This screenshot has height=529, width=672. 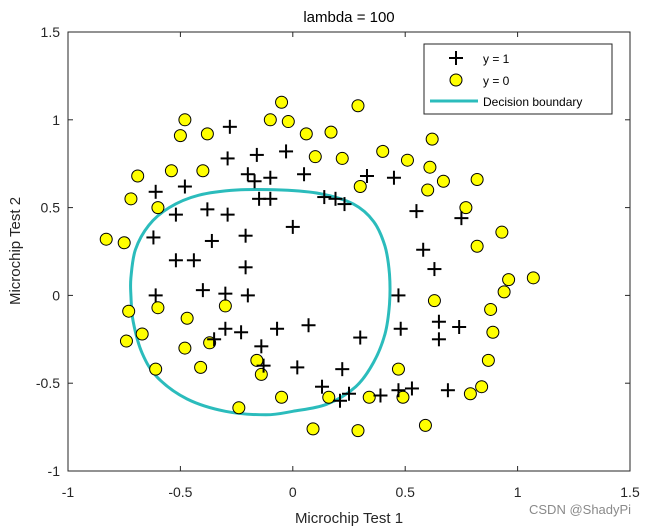 I want to click on y-tick-label: 1.5, so click(x=51, y=32).